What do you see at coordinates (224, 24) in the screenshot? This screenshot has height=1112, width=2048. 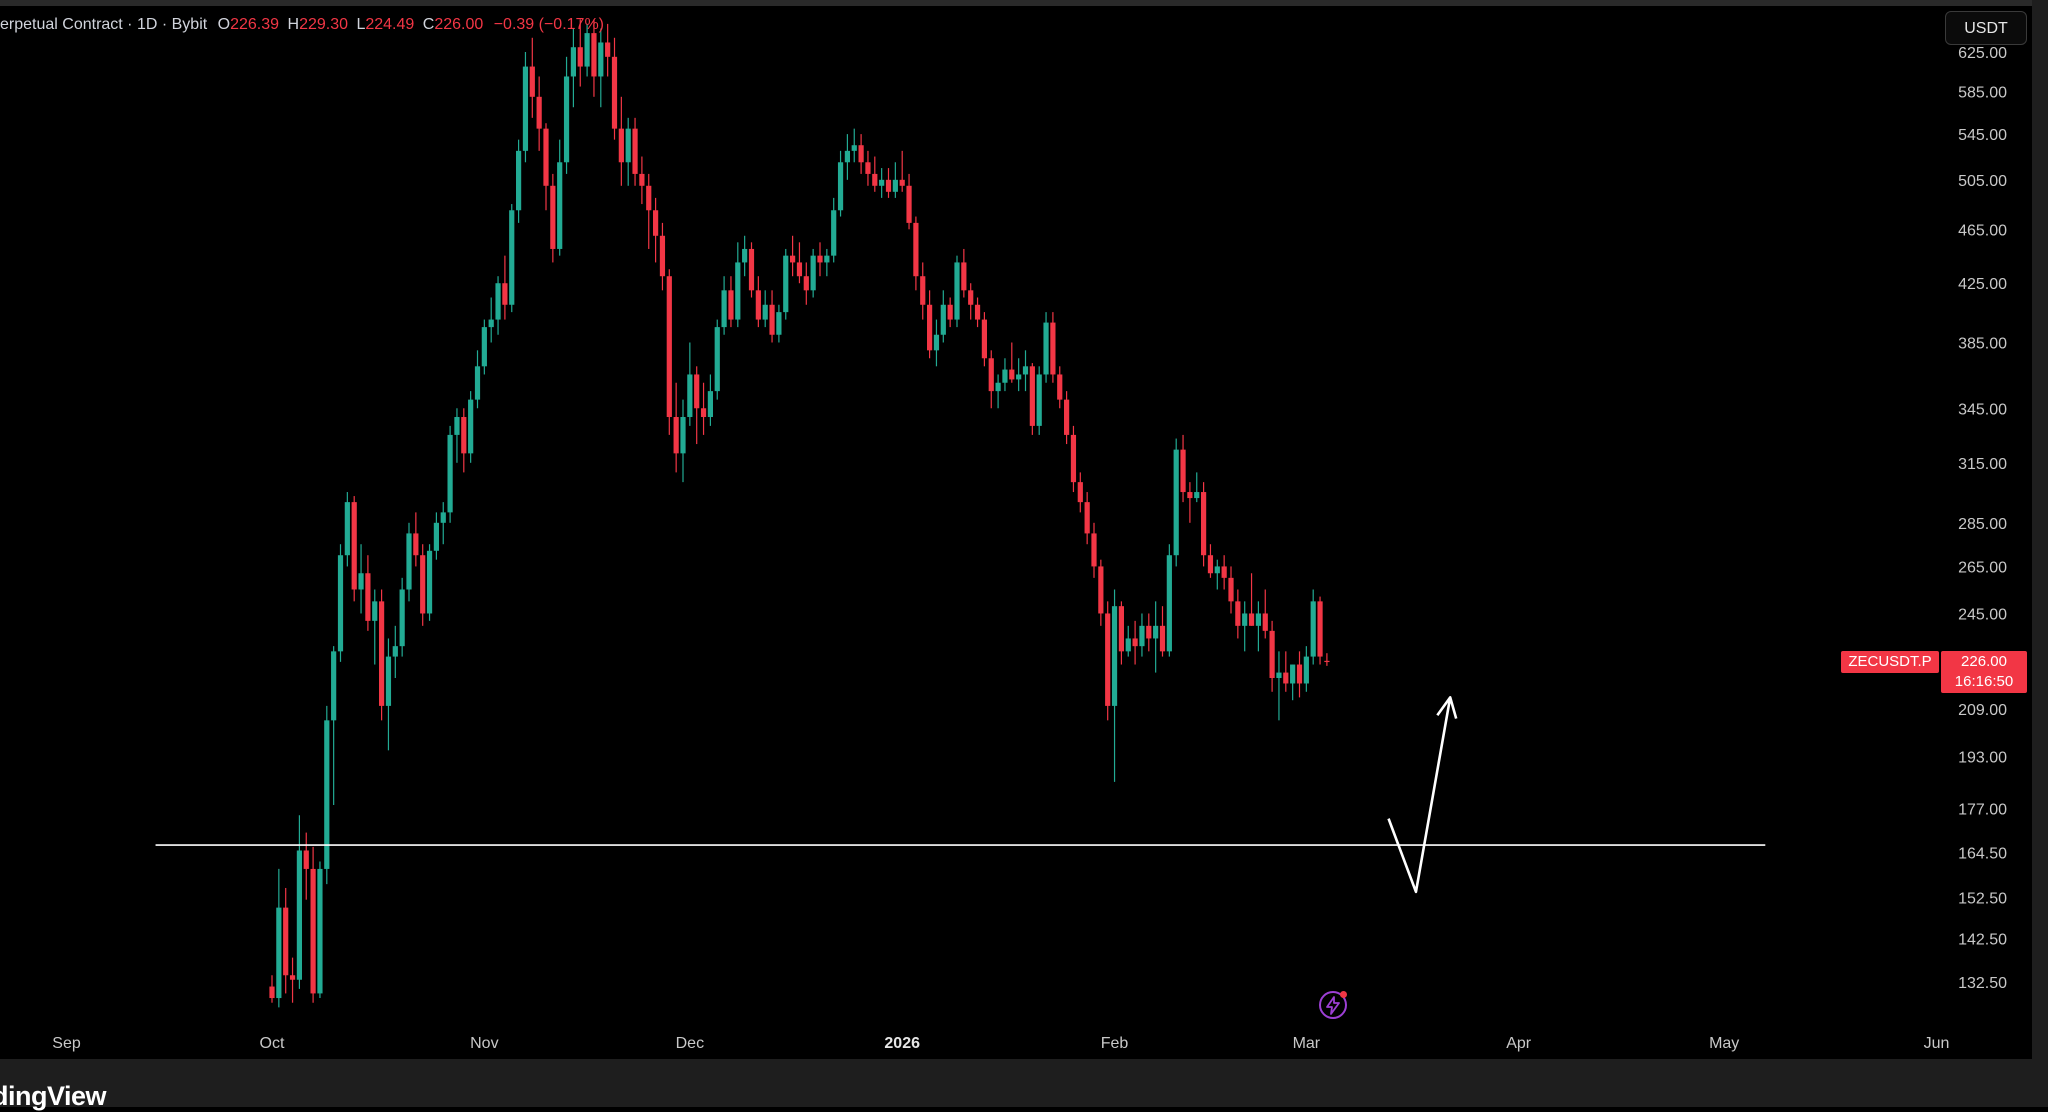 I see `open-label: O` at bounding box center [224, 24].